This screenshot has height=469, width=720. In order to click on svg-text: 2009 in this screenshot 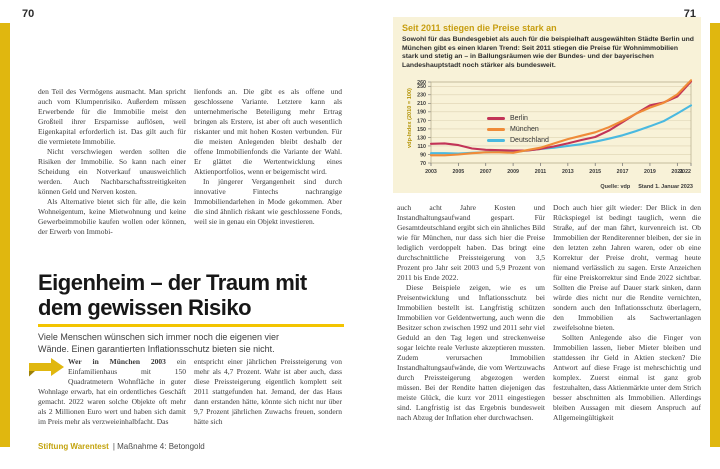, I will do `click(513, 172)`.